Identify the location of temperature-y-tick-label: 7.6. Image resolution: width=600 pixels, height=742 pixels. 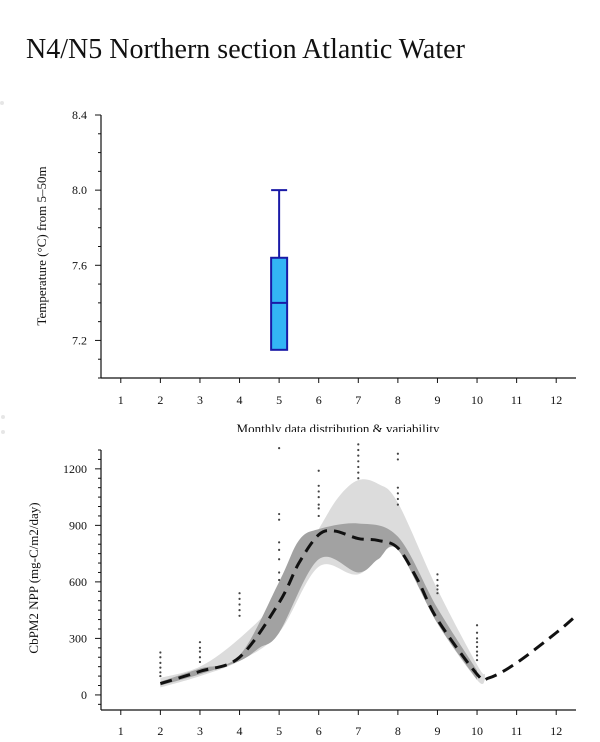
(79, 265).